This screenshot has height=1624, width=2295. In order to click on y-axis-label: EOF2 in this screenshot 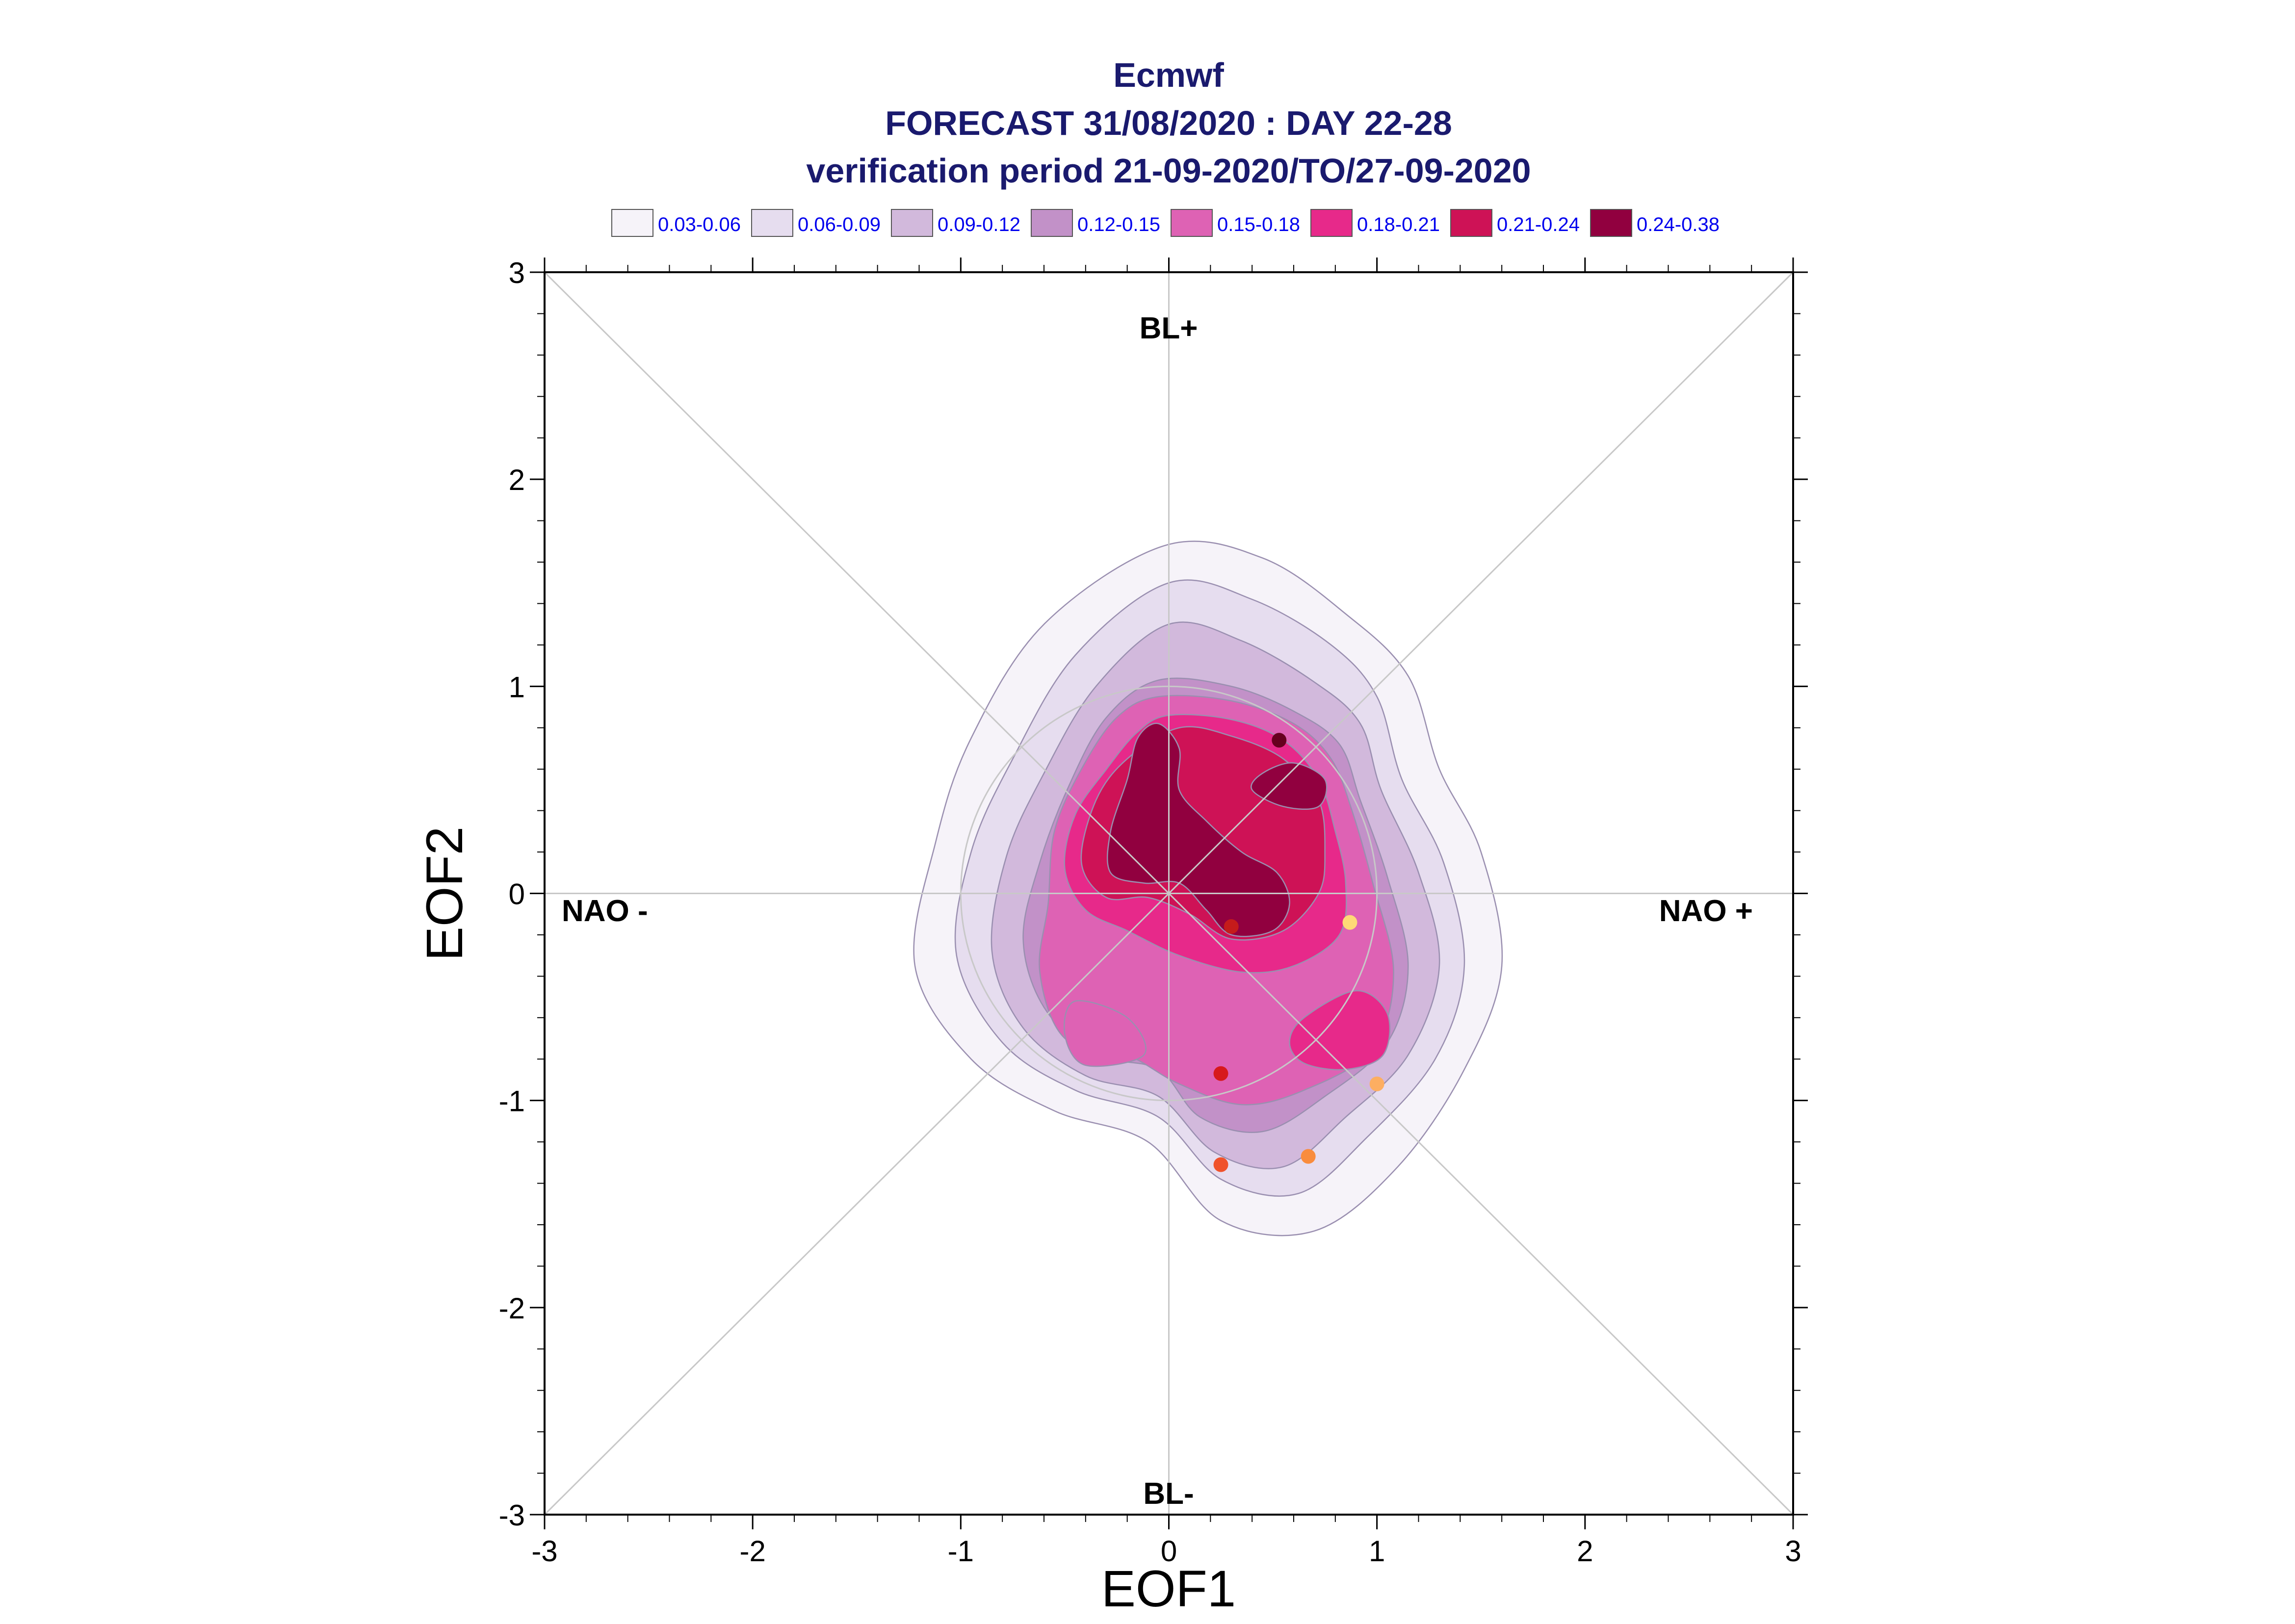, I will do `click(444, 893)`.